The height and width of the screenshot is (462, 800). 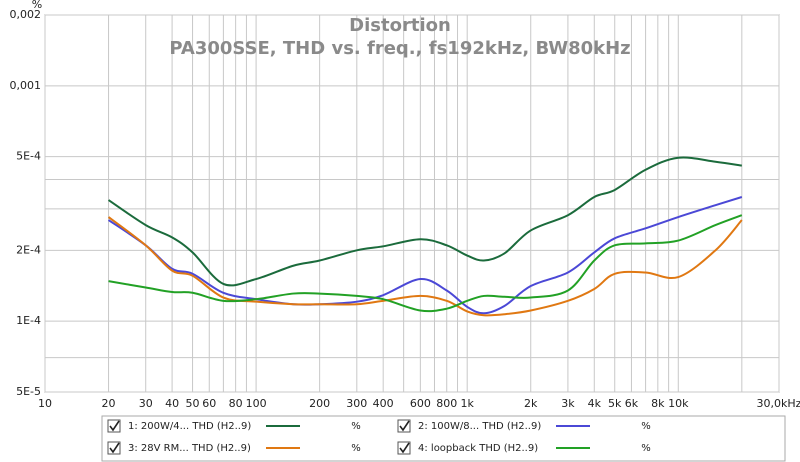 What do you see at coordinates (446, 403) in the screenshot?
I see `x-tick-label: 800` at bounding box center [446, 403].